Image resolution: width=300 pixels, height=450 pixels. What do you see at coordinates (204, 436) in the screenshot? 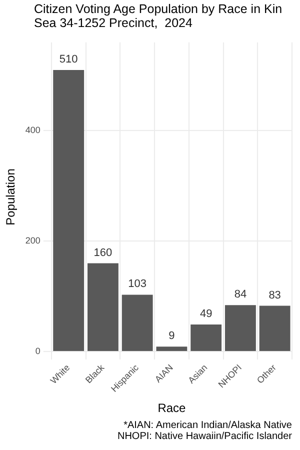
I see `text: NHOPI: Native Hawaiin/Pacific Islander` at bounding box center [204, 436].